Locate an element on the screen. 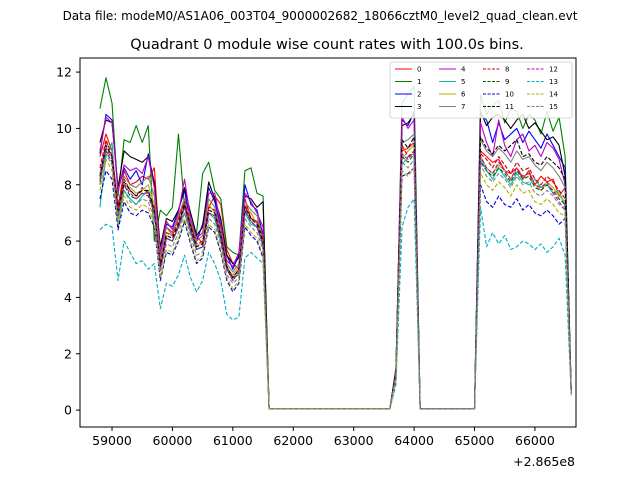 The image size is (640, 480). y-tick-label: 8 is located at coordinates (68, 184).